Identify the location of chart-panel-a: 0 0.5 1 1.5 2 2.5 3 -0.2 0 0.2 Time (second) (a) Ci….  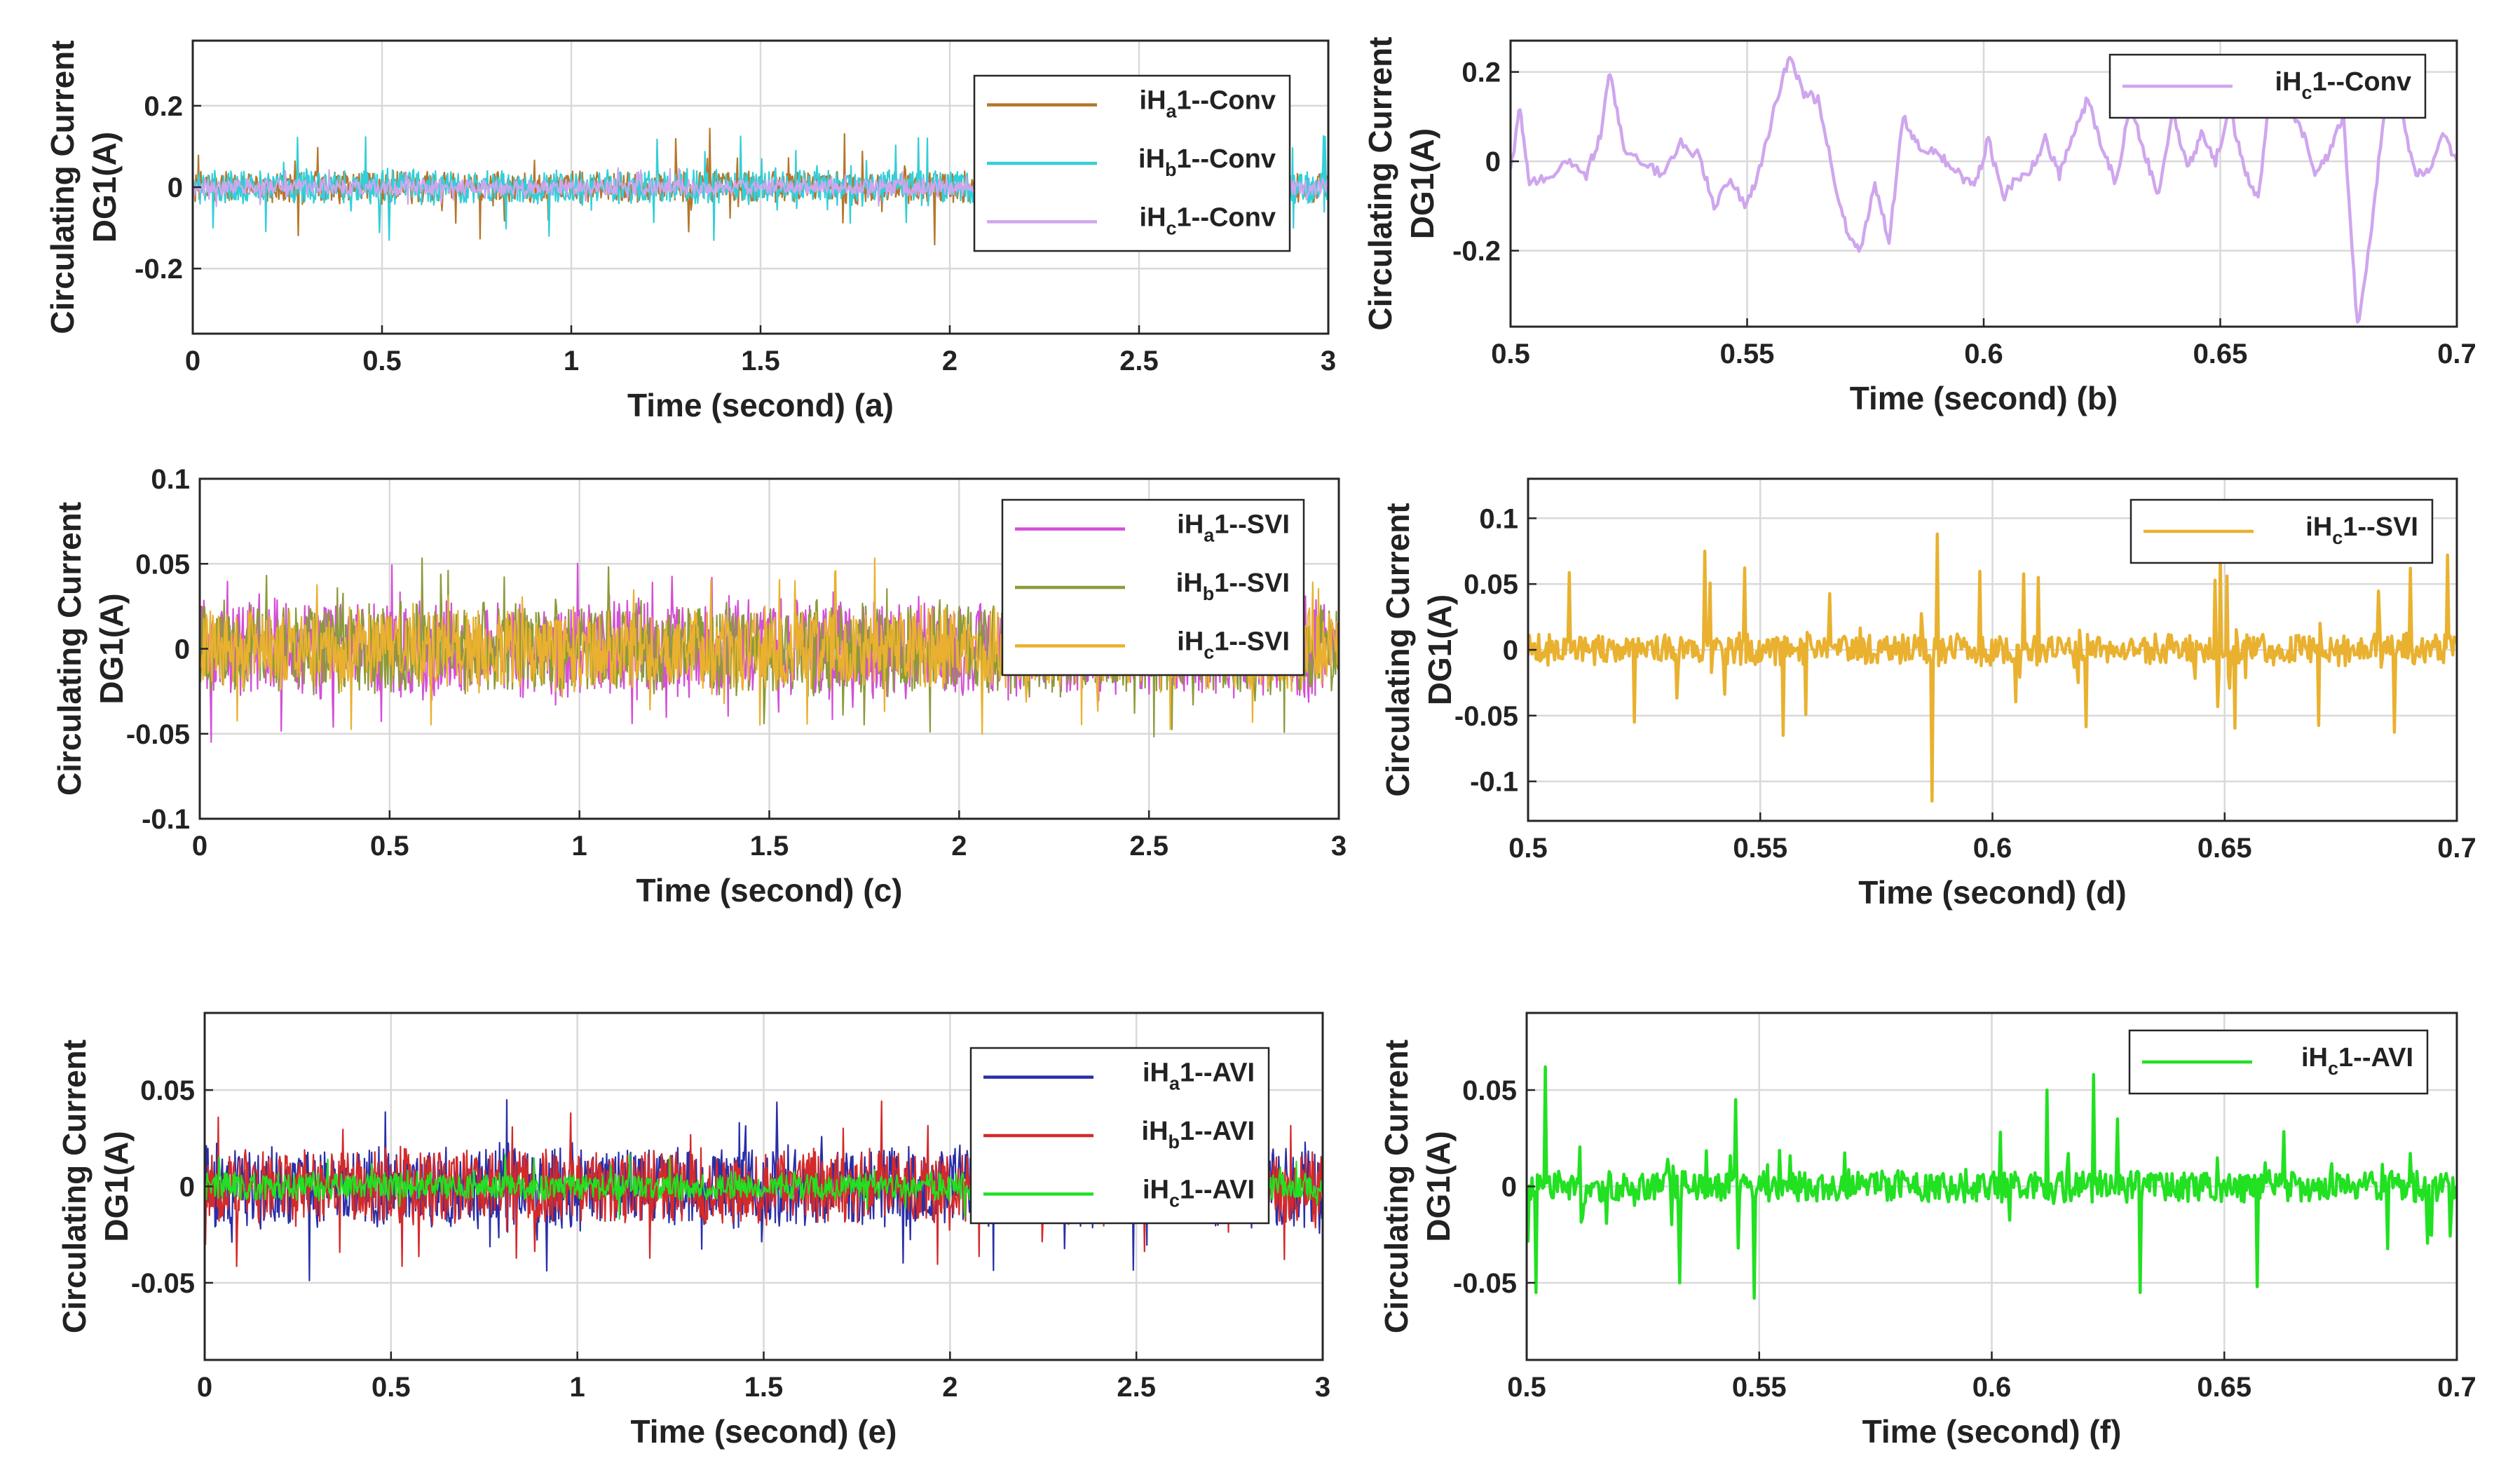
(690, 231).